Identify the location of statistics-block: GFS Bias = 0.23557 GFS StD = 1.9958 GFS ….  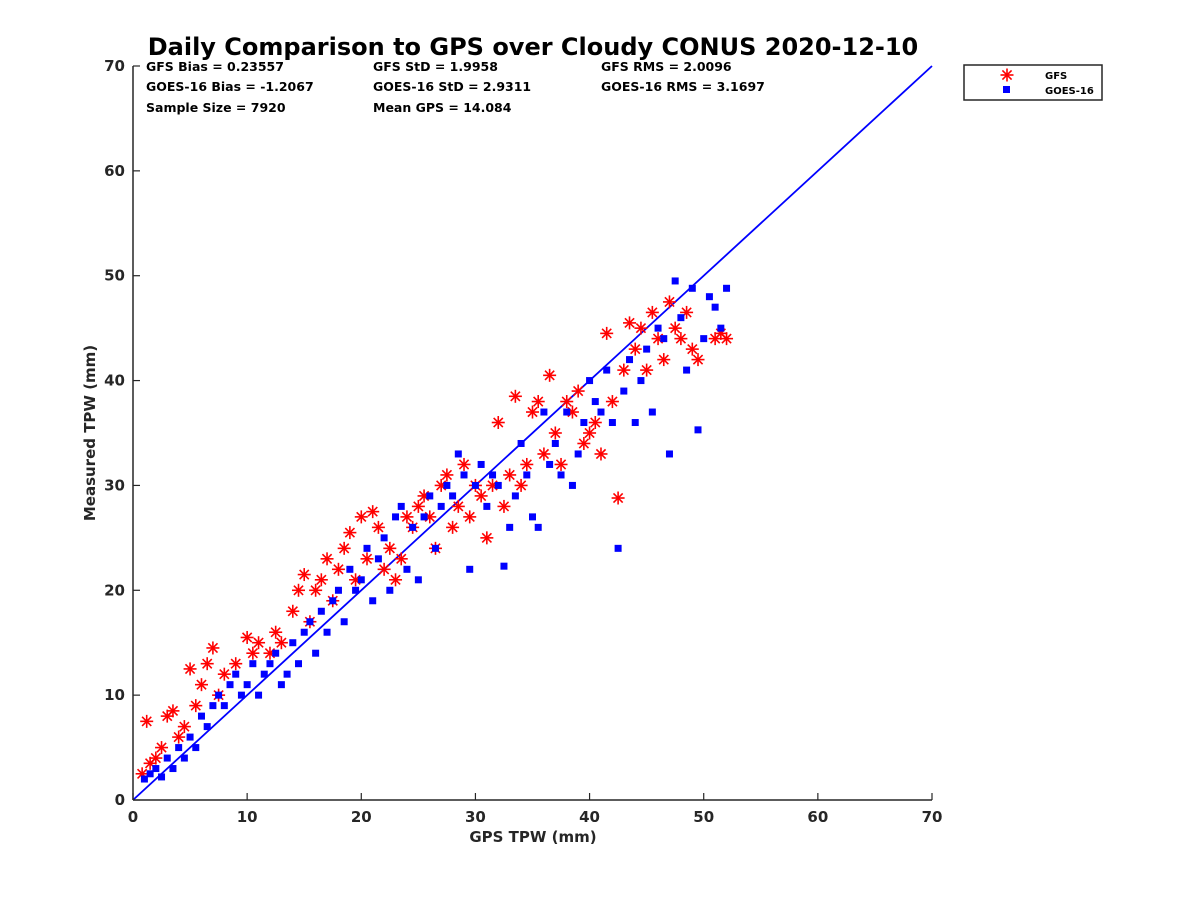
(455, 87).